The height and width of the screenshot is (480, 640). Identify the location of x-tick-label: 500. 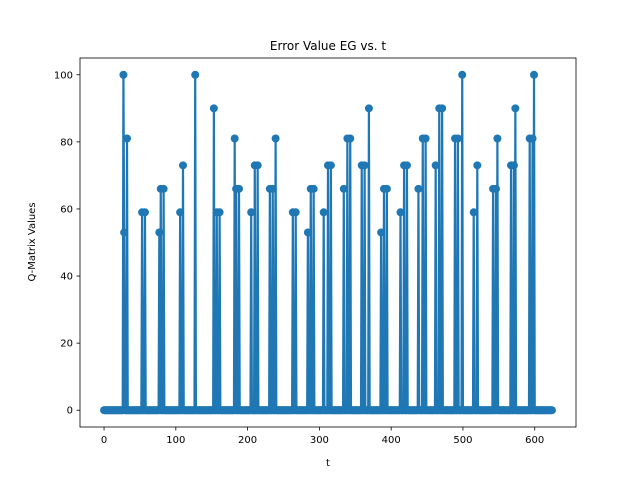
(462, 440).